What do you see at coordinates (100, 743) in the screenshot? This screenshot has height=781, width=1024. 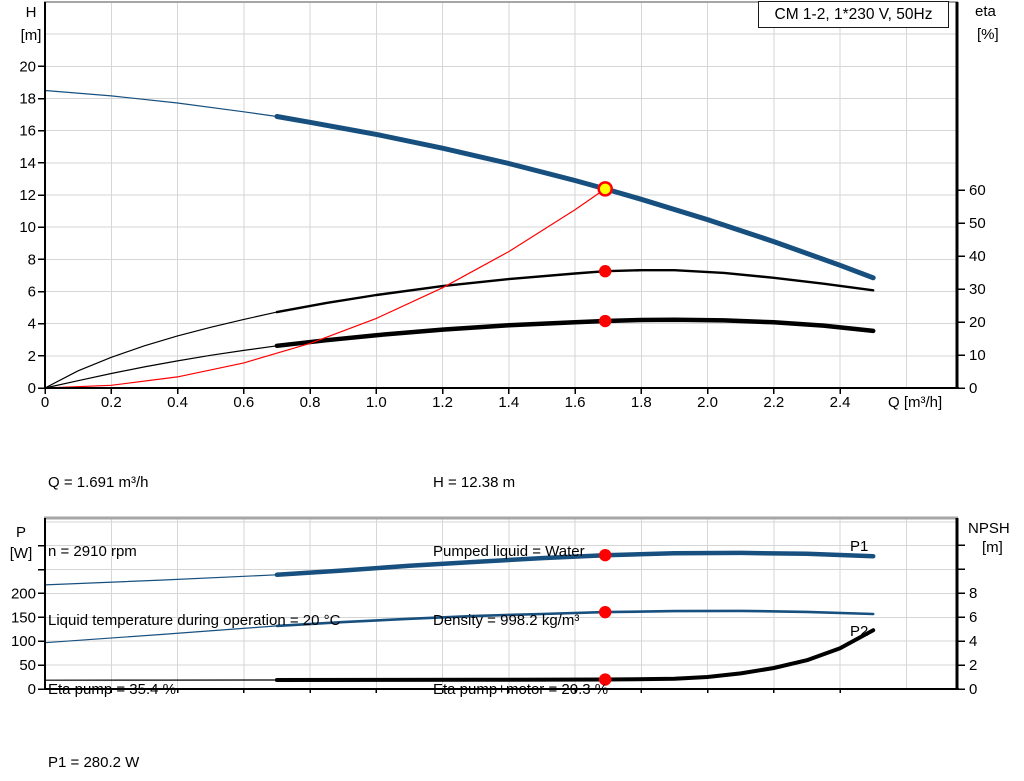 I see `power-summary: P1 = 280.2 W P2 = 160.9 W NPSH = 0.79 m` at bounding box center [100, 743].